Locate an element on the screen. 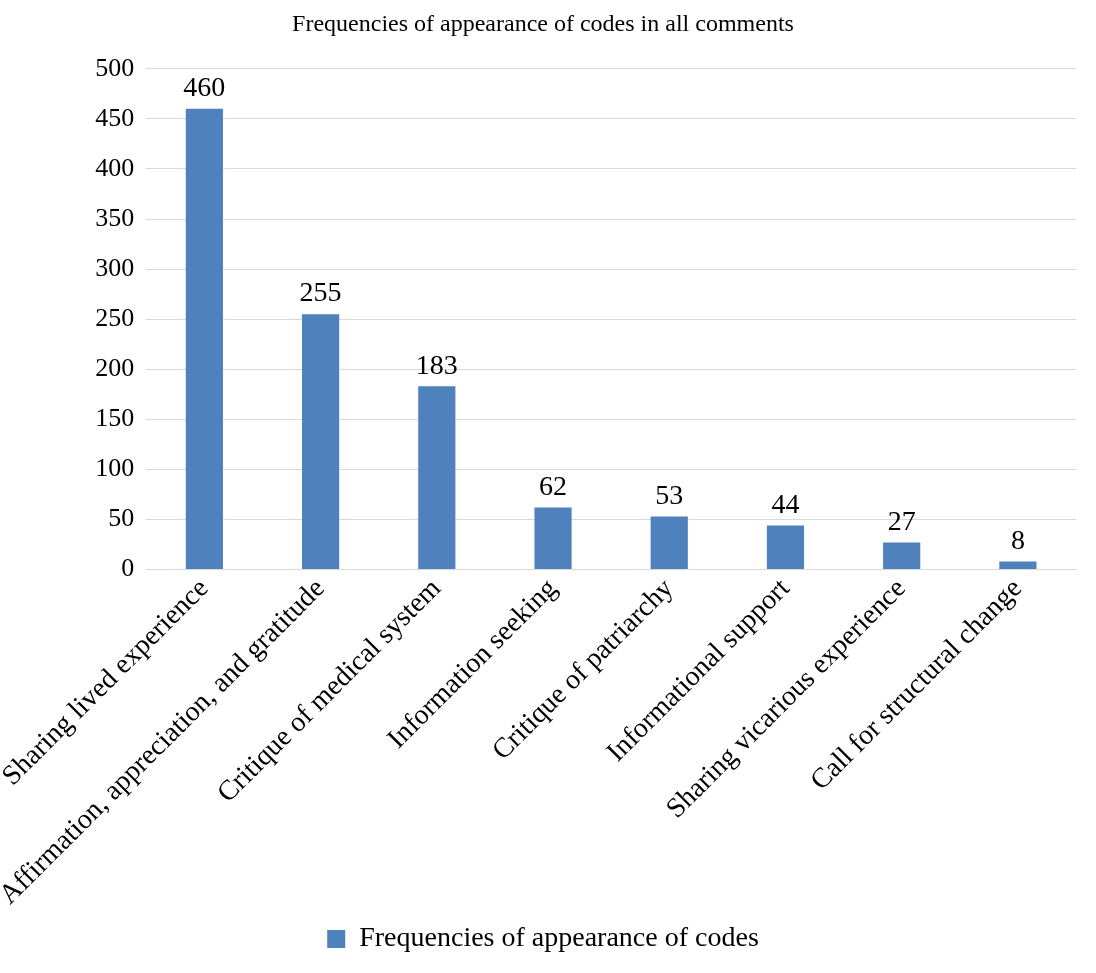 This screenshot has width=1096, height=973. legend-label: Frequencies of appearance of codes is located at coordinates (559, 937).